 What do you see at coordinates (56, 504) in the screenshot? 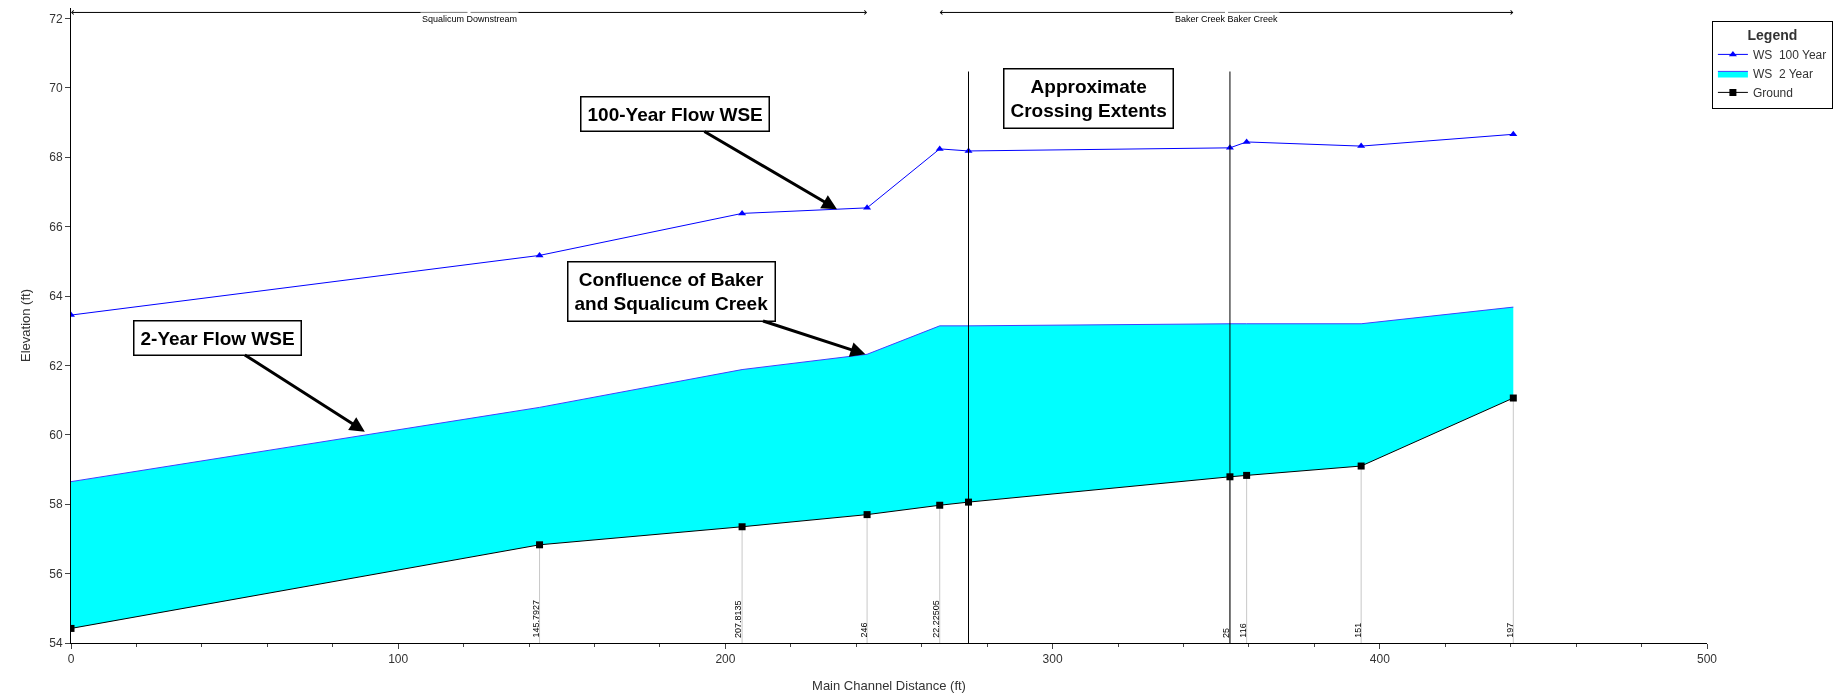
I see `y-tick-label: 58` at bounding box center [56, 504].